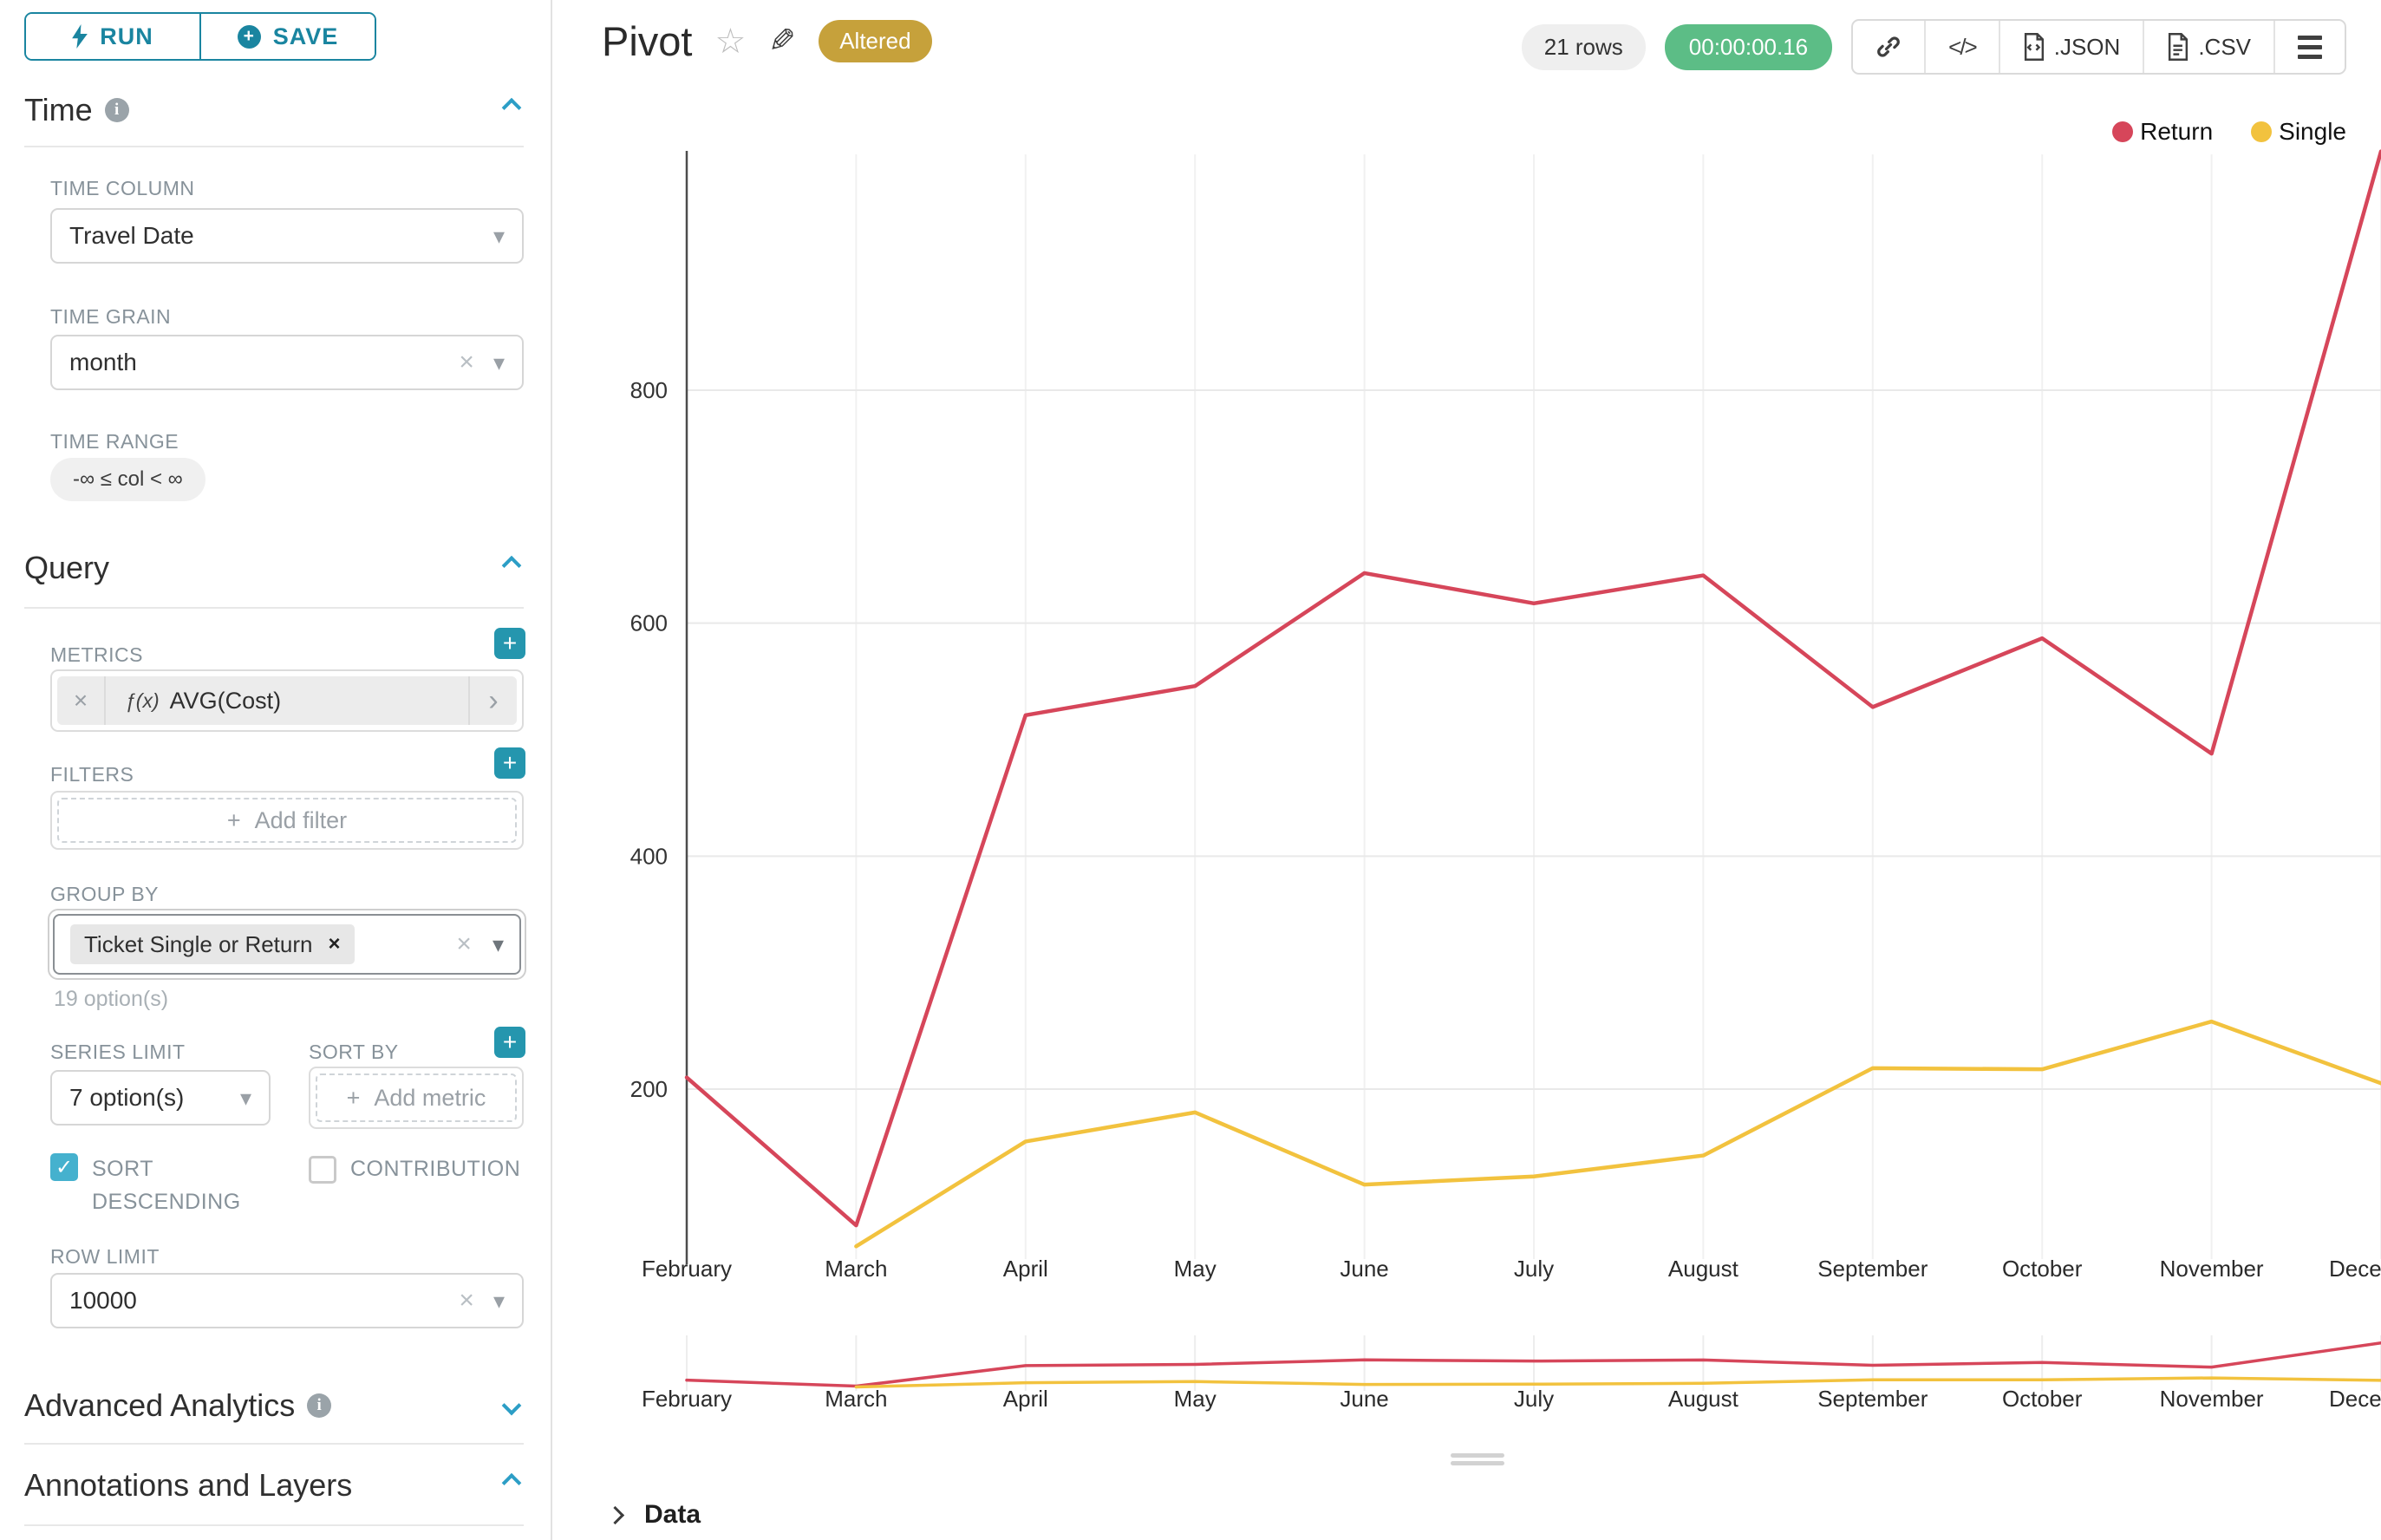  I want to click on metric-pill: × ƒ(x) AVG(Cost) ›, so click(287, 700).